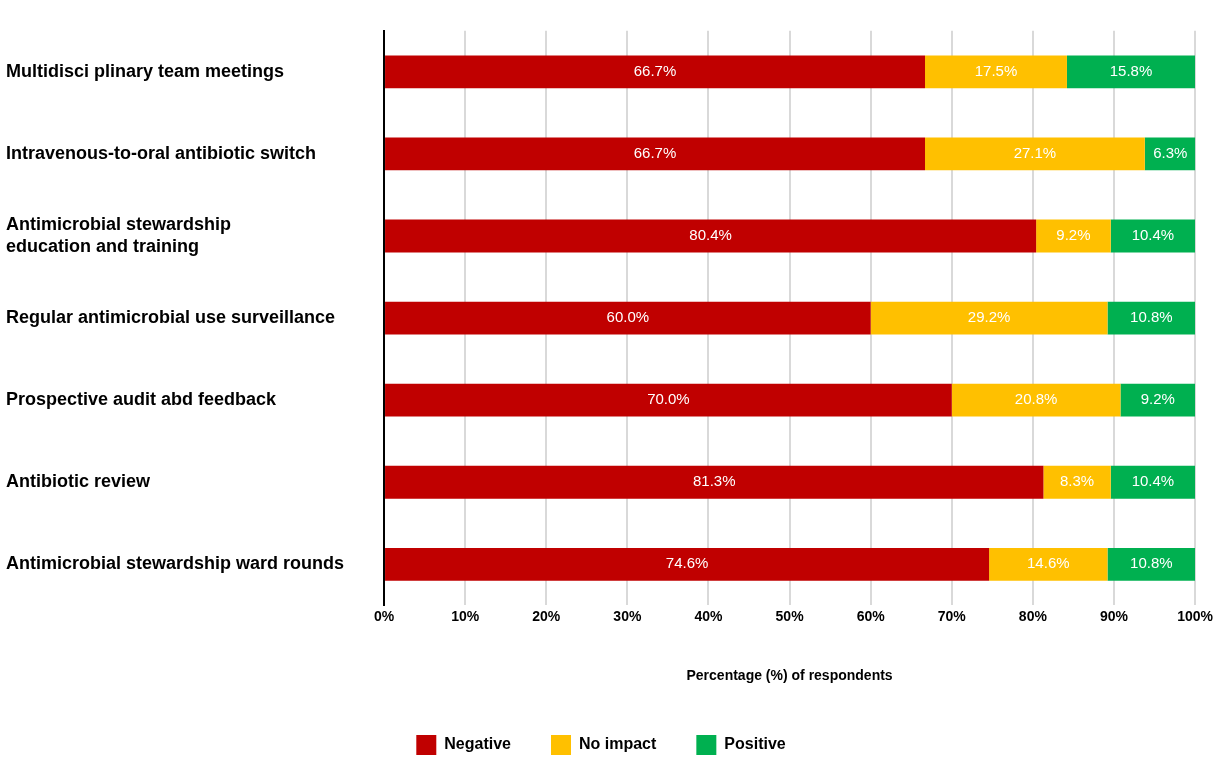  Describe the element at coordinates (790, 615) in the screenshot. I see `x-tick-label: 50%` at that location.